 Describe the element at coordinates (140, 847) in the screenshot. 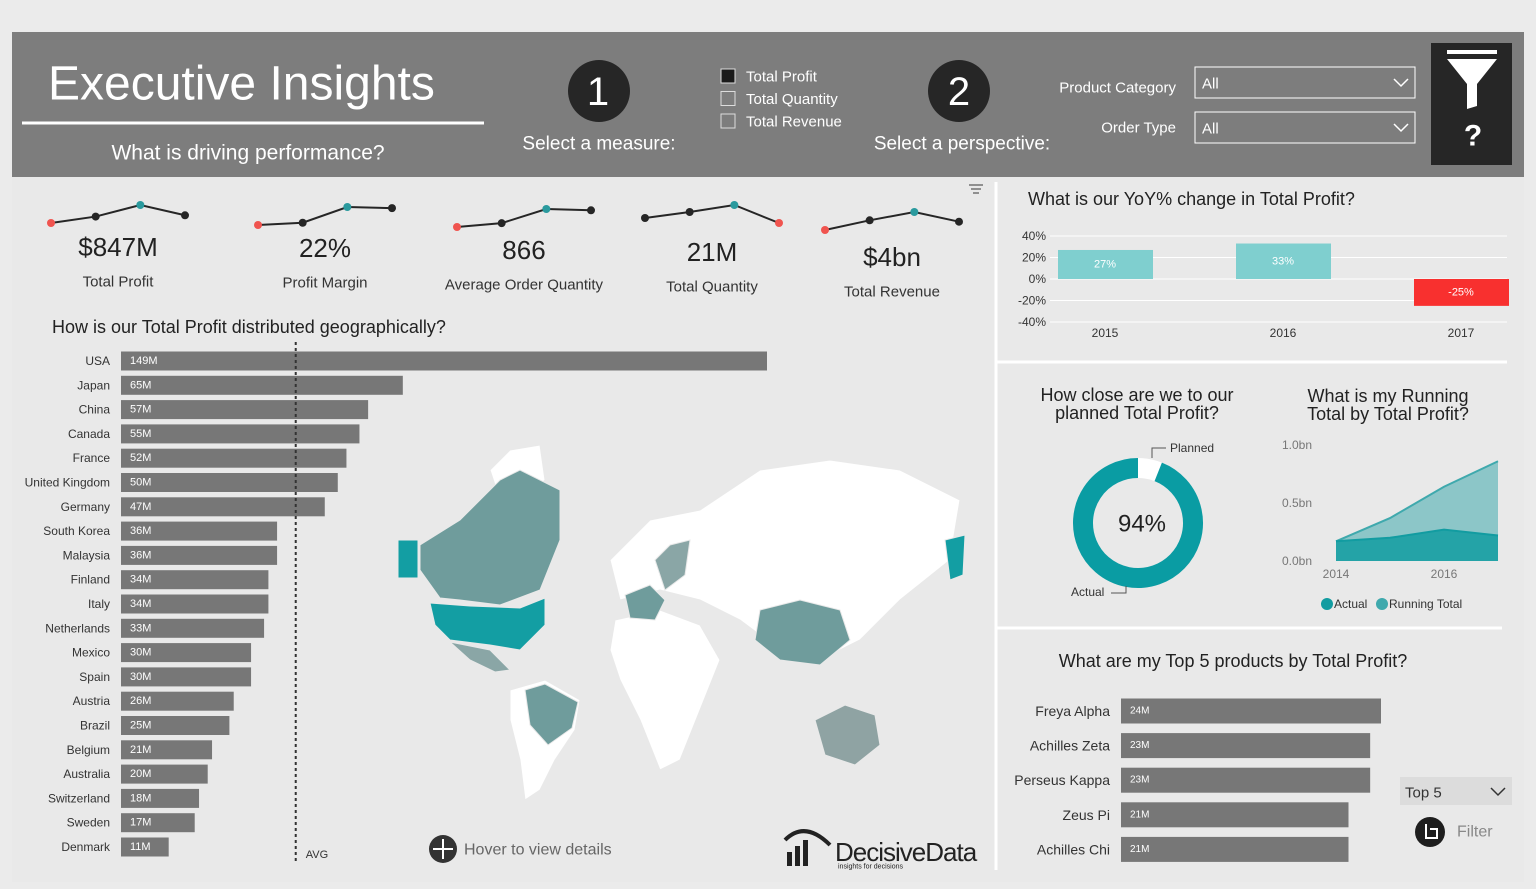

I see `value-label: 11M` at that location.